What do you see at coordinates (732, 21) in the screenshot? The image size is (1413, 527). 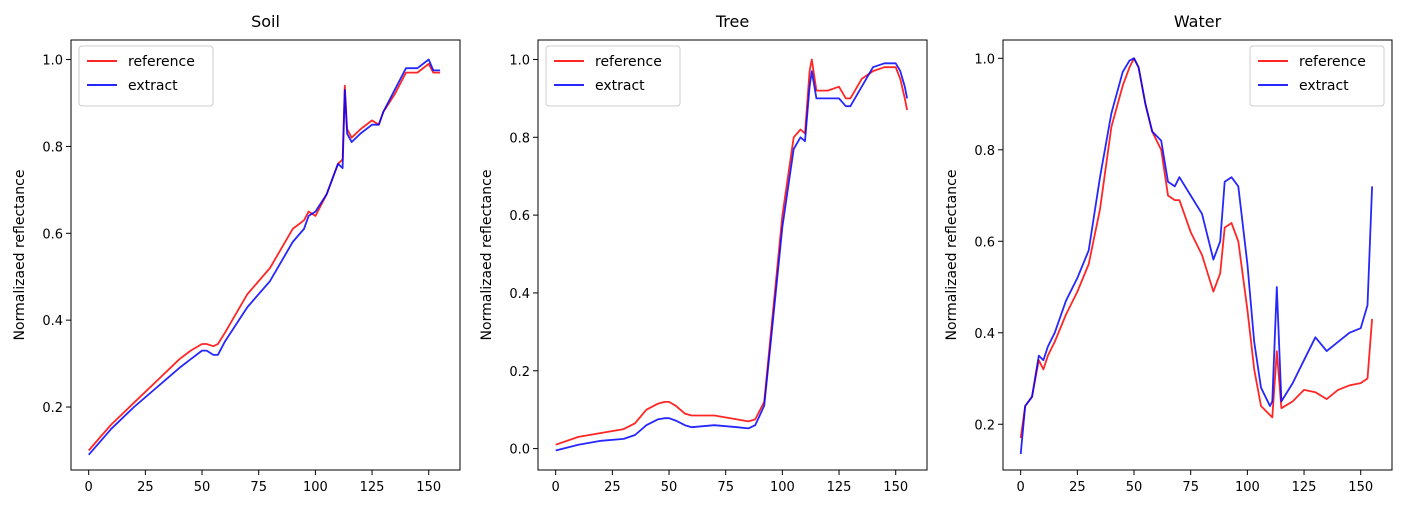 I see `chart-title: Tree` at bounding box center [732, 21].